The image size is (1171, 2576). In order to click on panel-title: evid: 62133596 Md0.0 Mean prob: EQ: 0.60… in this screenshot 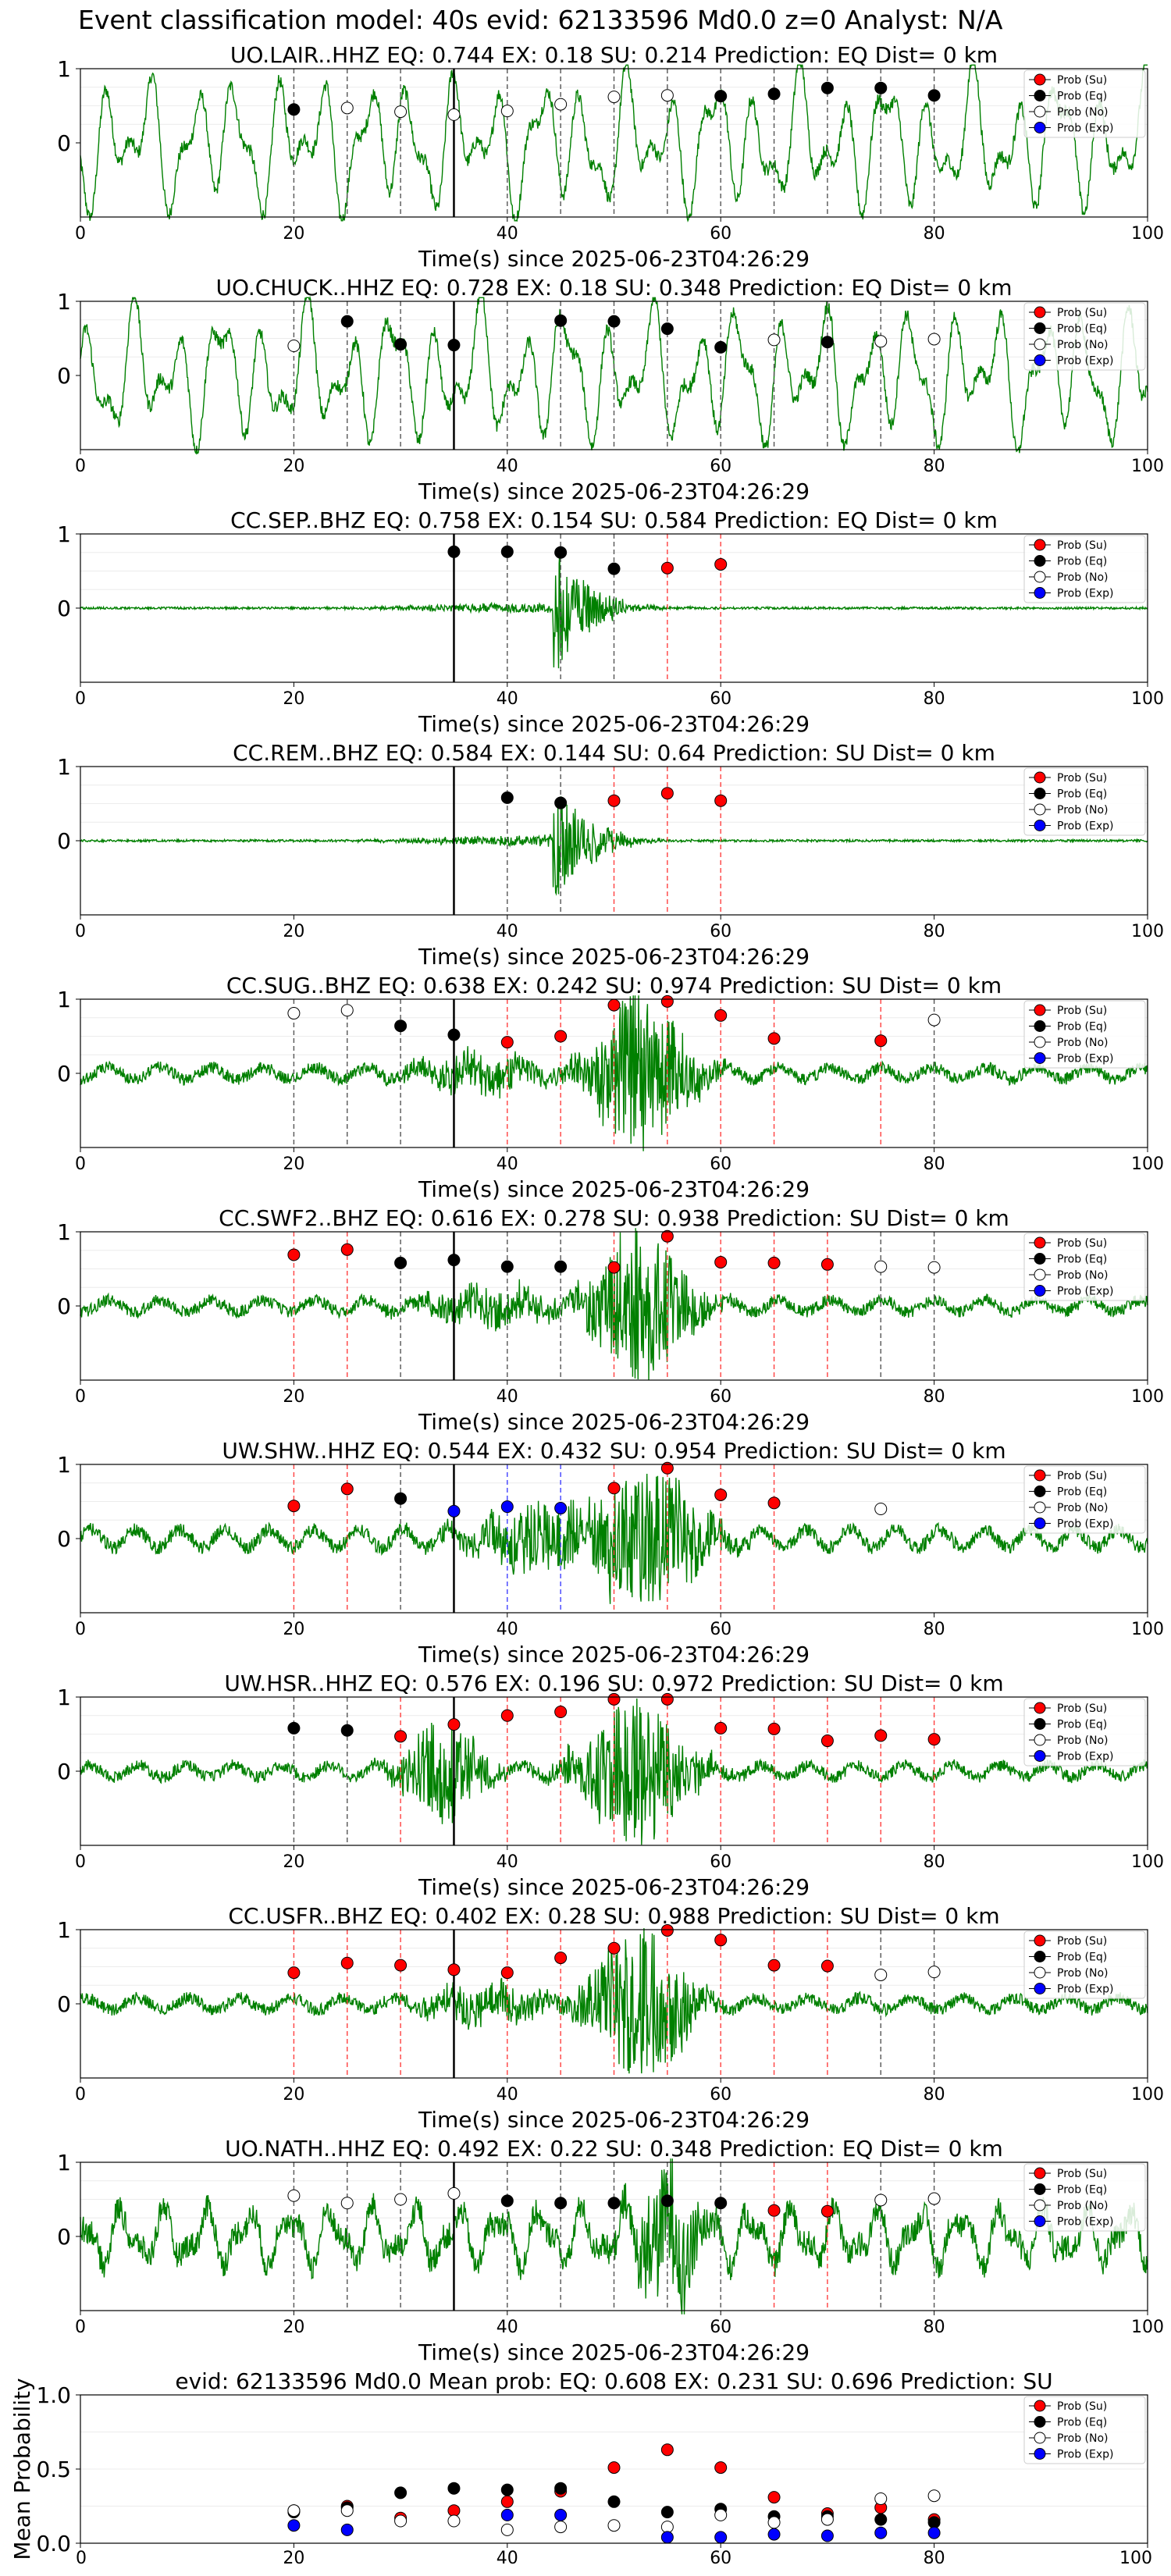, I will do `click(613, 2381)`.